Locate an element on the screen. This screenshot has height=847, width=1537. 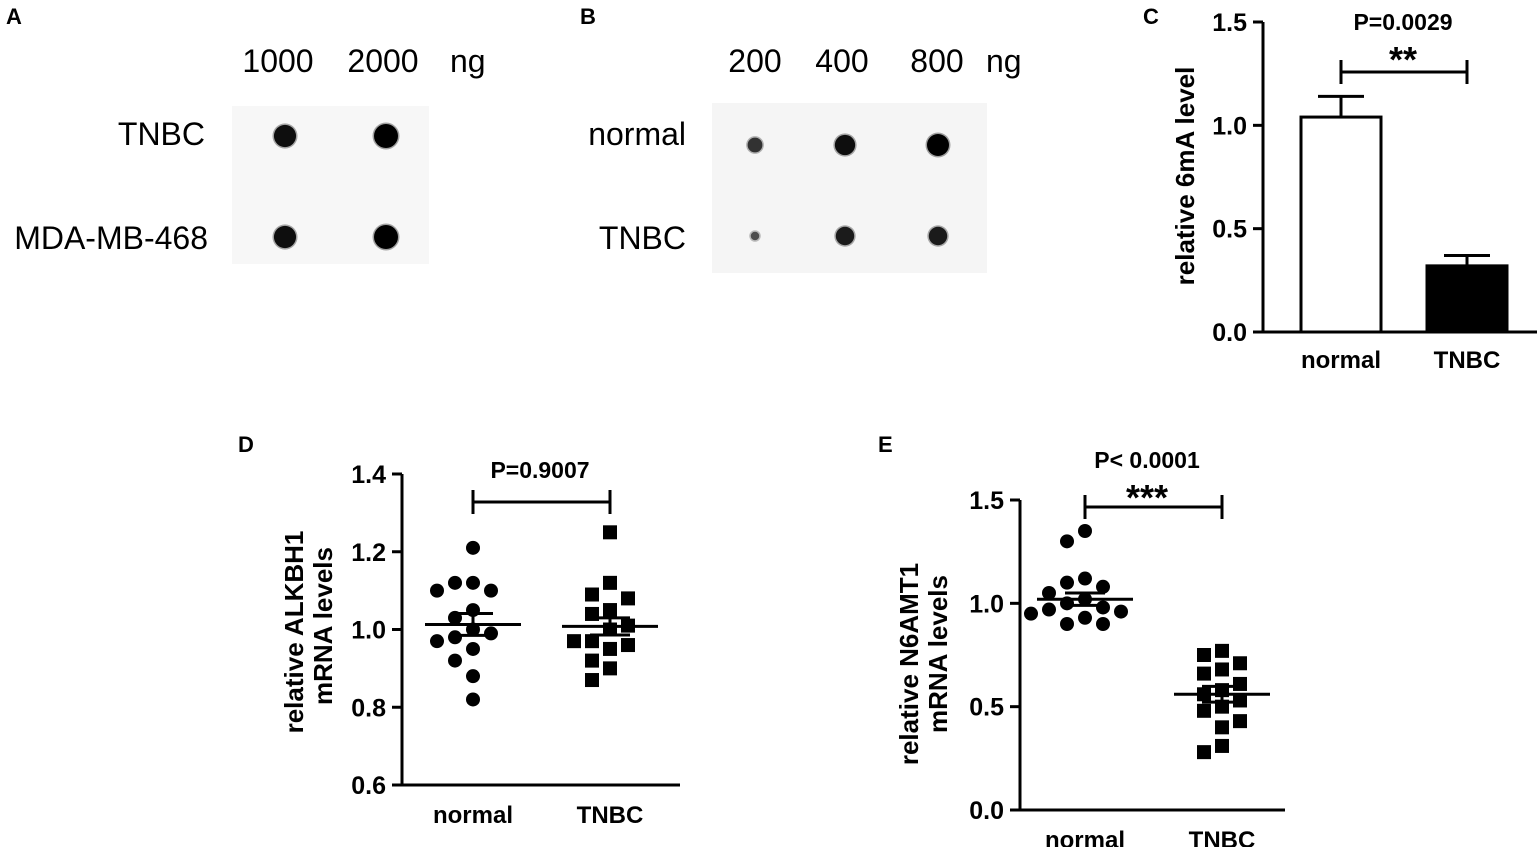
e-xtick-label-0: normal is located at coordinates (1085, 837).